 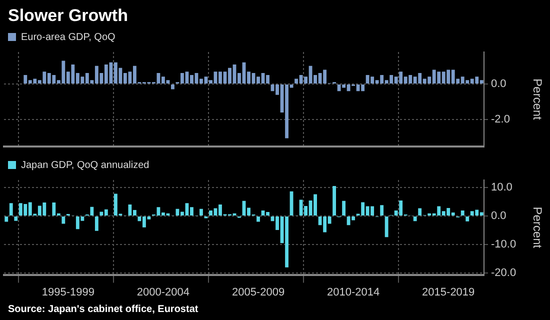 I want to click on y-tick-label: -10.0, so click(x=503, y=244).